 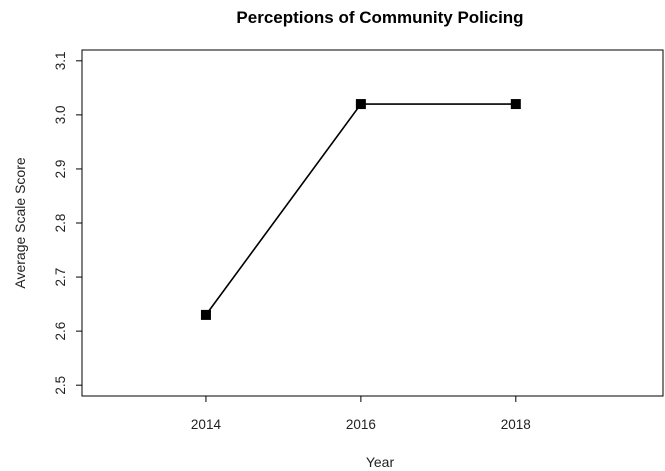 What do you see at coordinates (60, 169) in the screenshot?
I see `y-tick-label: 2.9` at bounding box center [60, 169].